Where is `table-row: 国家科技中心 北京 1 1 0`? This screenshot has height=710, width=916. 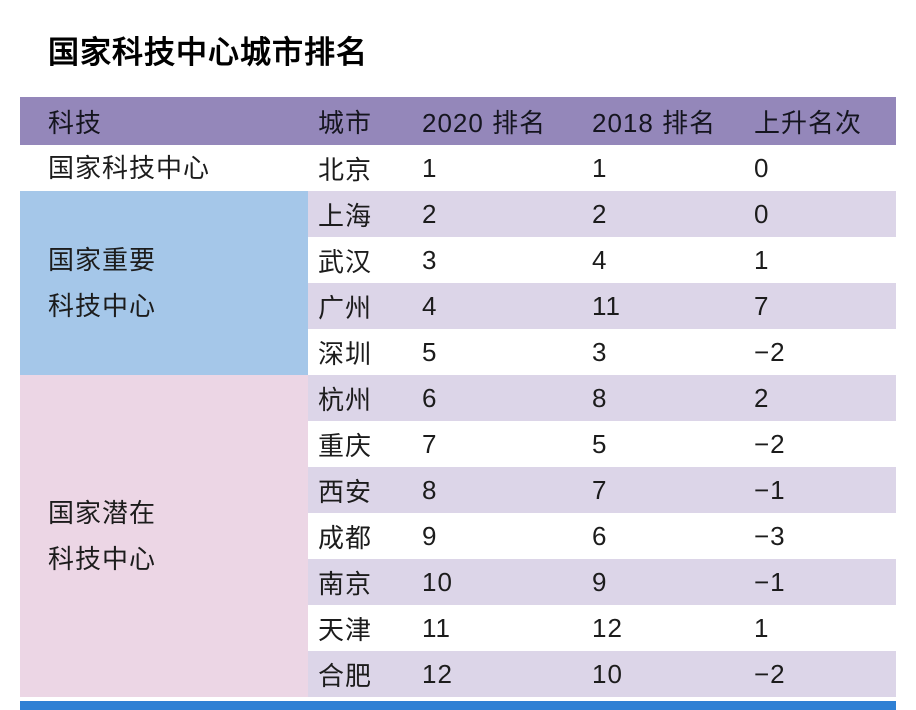 table-row: 国家科技中心 北京 1 1 0 is located at coordinates (458, 168).